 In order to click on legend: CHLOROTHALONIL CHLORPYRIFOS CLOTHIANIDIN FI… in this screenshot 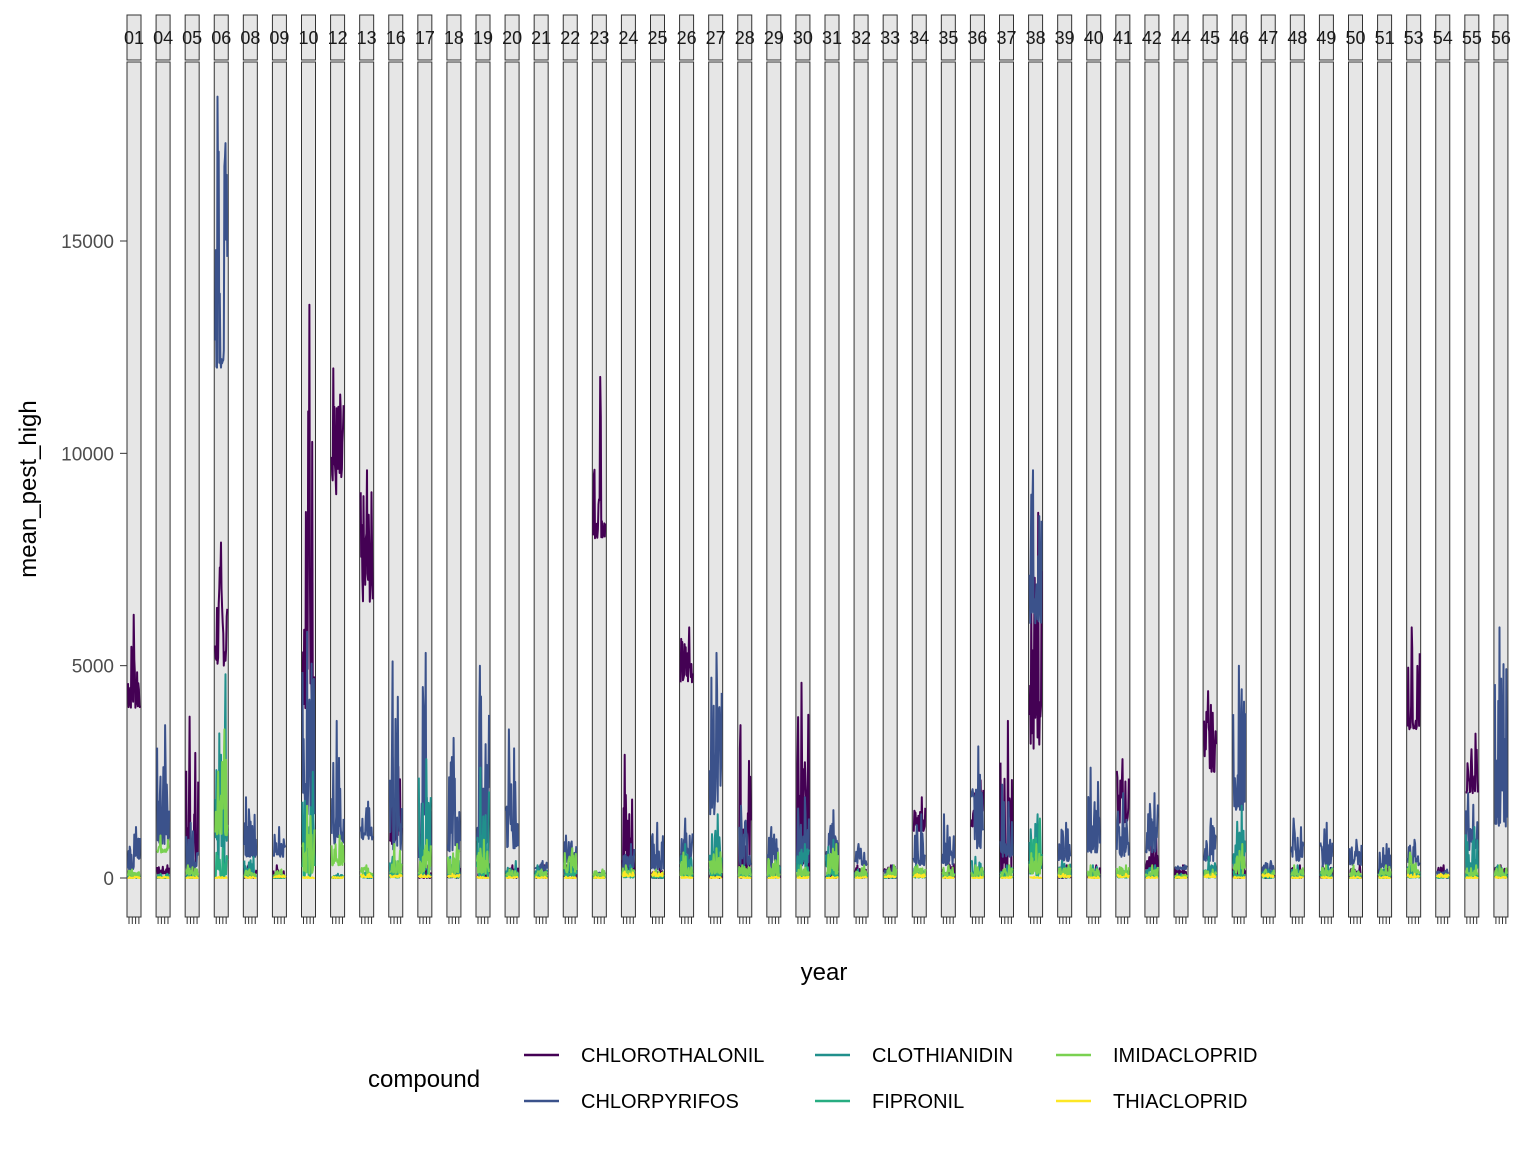, I will do `click(890, 1079)`.